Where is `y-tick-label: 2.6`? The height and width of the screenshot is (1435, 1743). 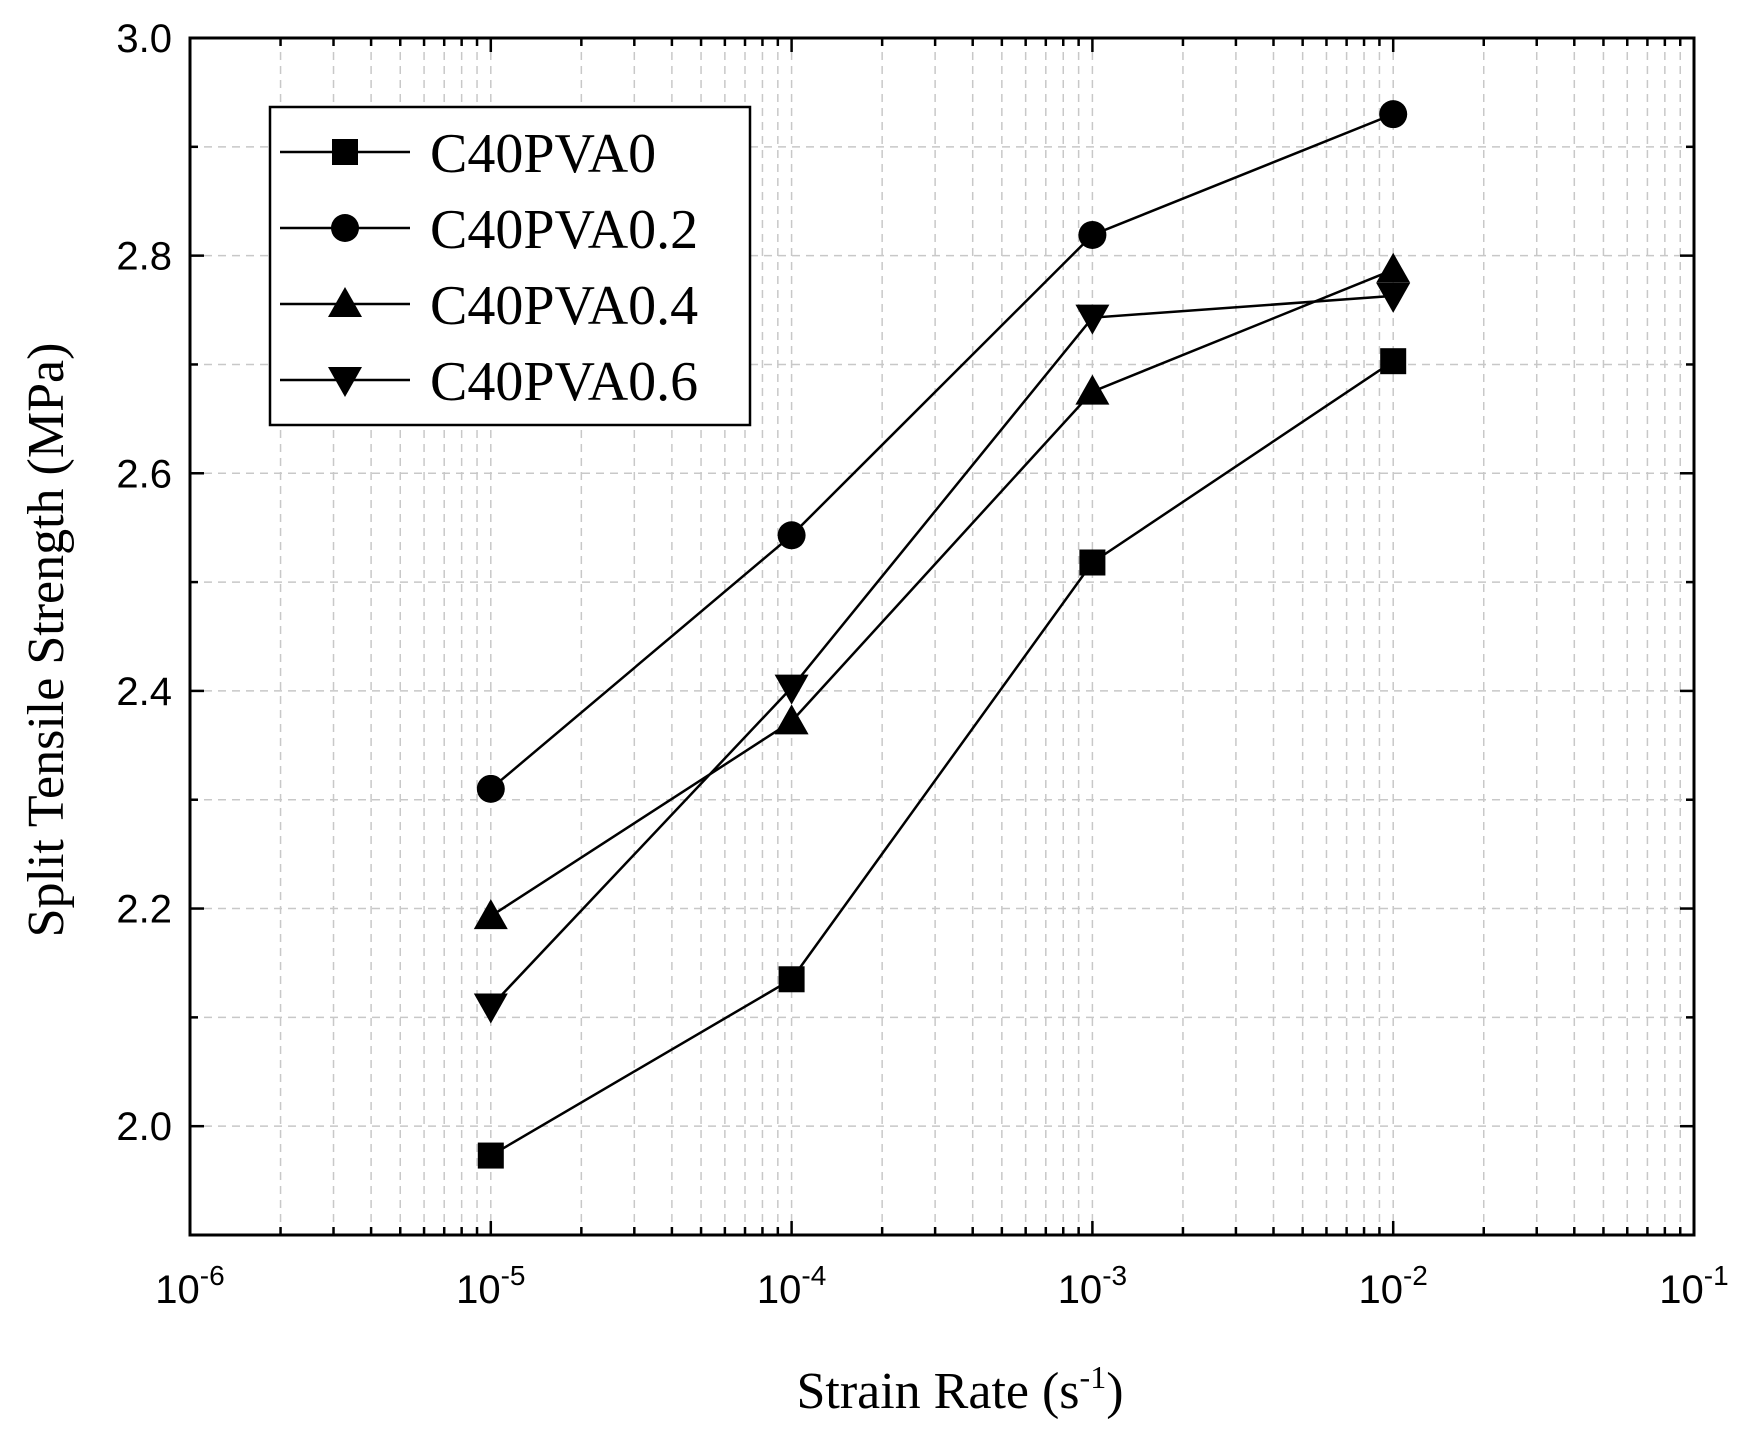 y-tick-label: 2.6 is located at coordinates (144, 474).